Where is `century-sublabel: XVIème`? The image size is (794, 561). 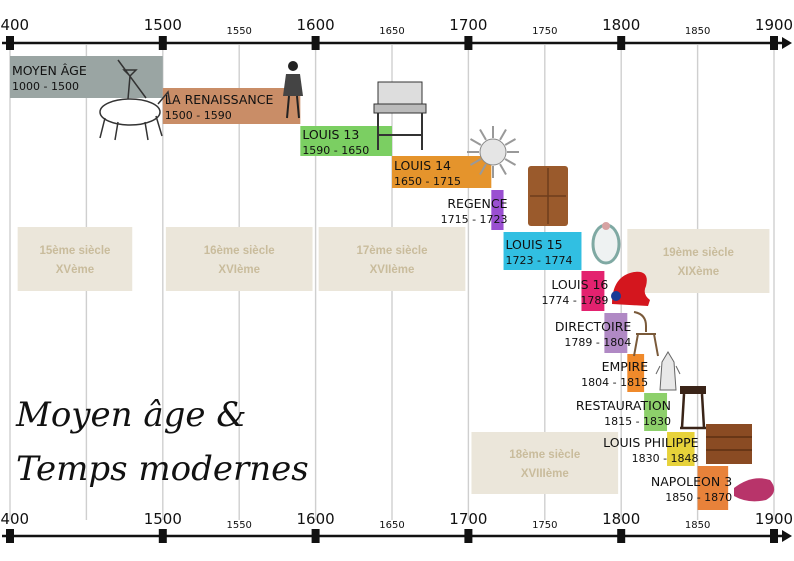
century-sublabel: XVIème is located at coordinates (239, 270).